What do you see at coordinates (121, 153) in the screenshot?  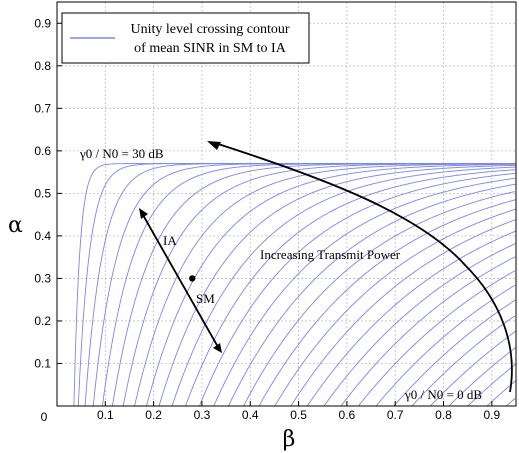 I see `top-curve-label: γ0 / N0 = 30 dB` at bounding box center [121, 153].